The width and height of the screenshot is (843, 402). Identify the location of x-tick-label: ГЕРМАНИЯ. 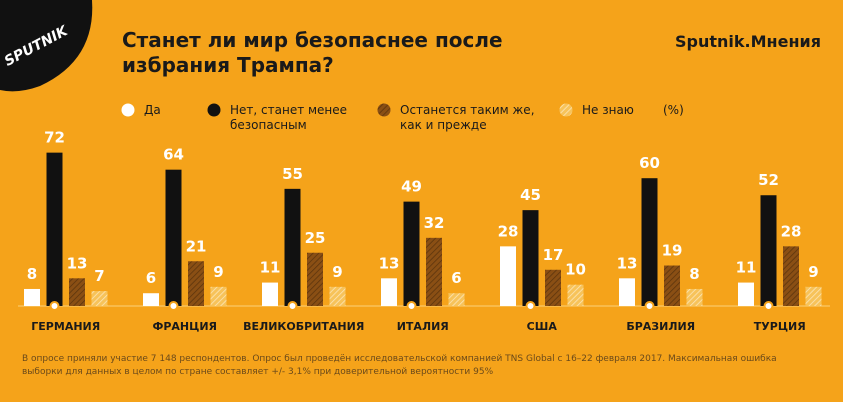
(65, 326).